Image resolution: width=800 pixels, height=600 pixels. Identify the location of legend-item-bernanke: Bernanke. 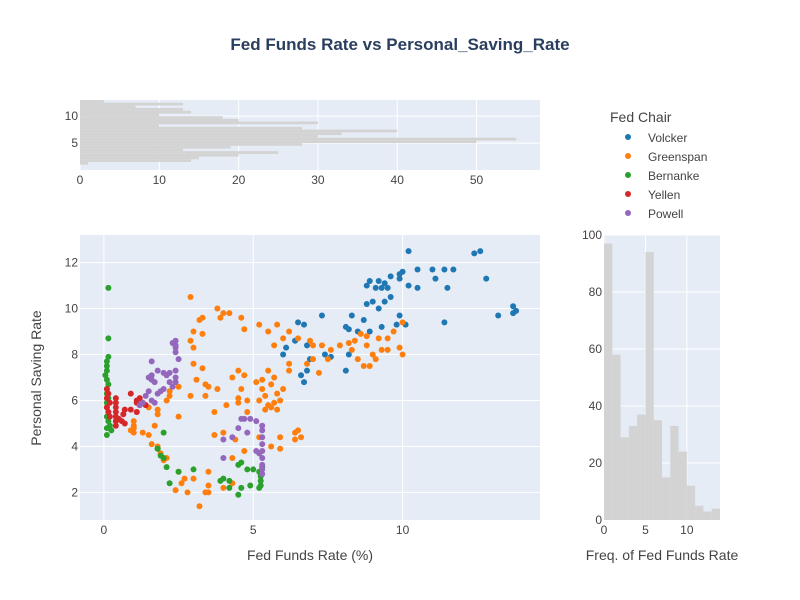
(662, 176).